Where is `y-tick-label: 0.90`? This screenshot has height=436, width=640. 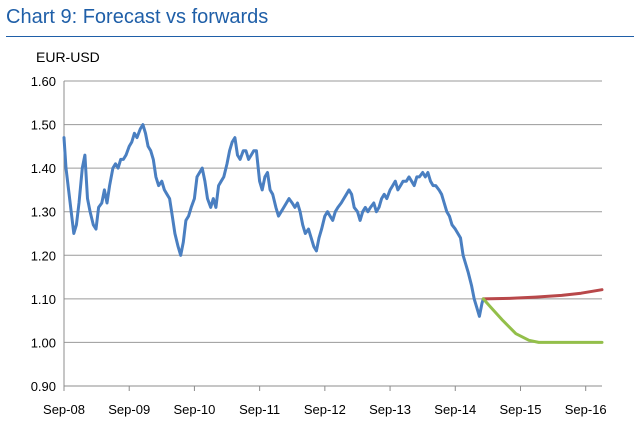
y-tick-label: 0.90 is located at coordinates (43, 386).